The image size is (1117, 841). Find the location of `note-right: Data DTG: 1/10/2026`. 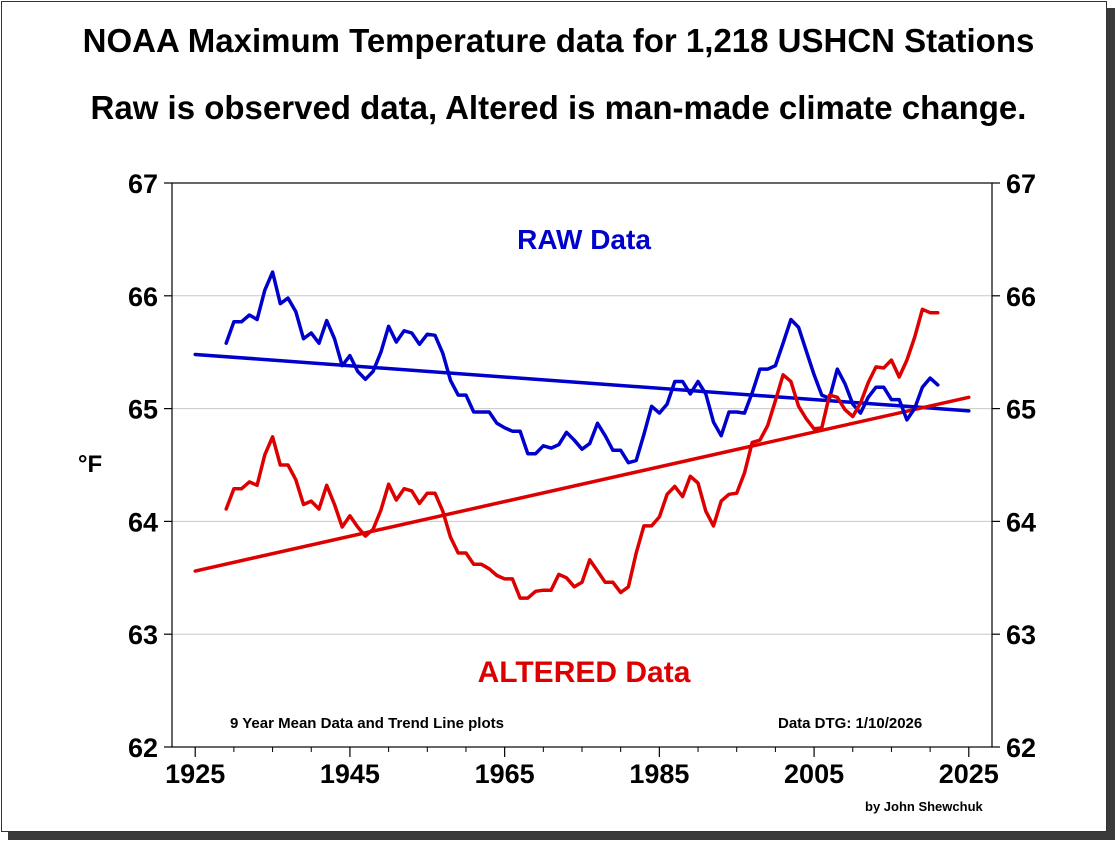

note-right: Data DTG: 1/10/2026 is located at coordinates (850, 723).